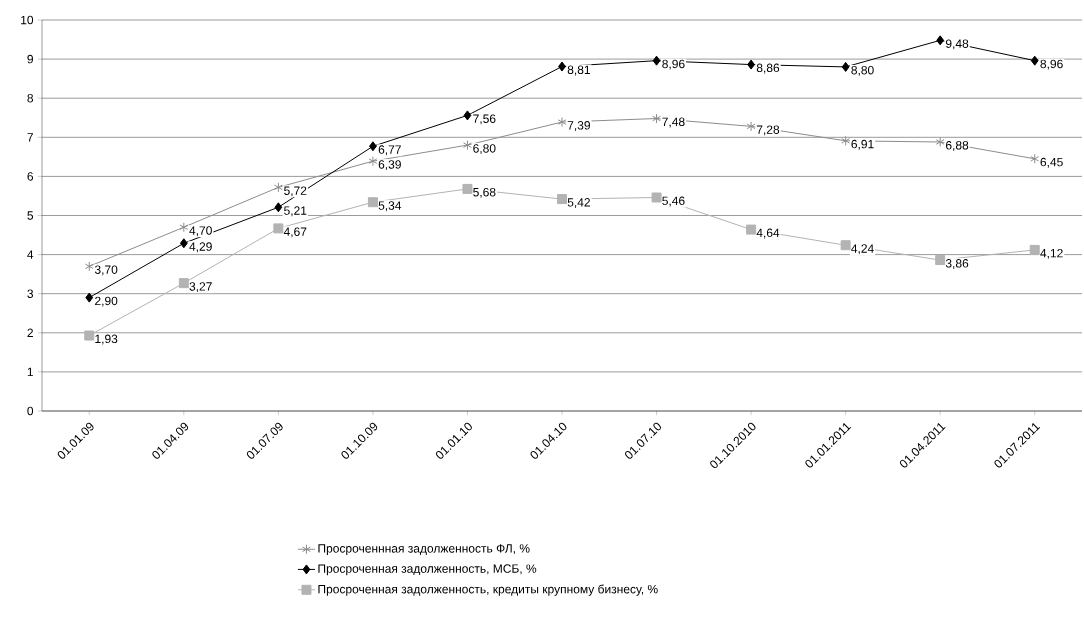 The width and height of the screenshot is (1084, 643). What do you see at coordinates (768, 130) in the screenshot?
I see `data-label: 7,28` at bounding box center [768, 130].